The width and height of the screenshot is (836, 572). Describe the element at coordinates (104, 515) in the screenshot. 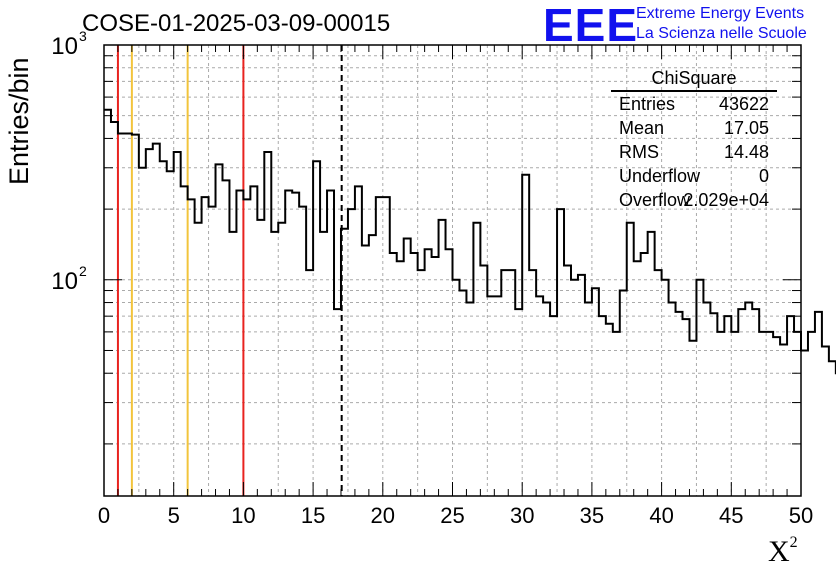

I see `x-tick-label: 0` at that location.